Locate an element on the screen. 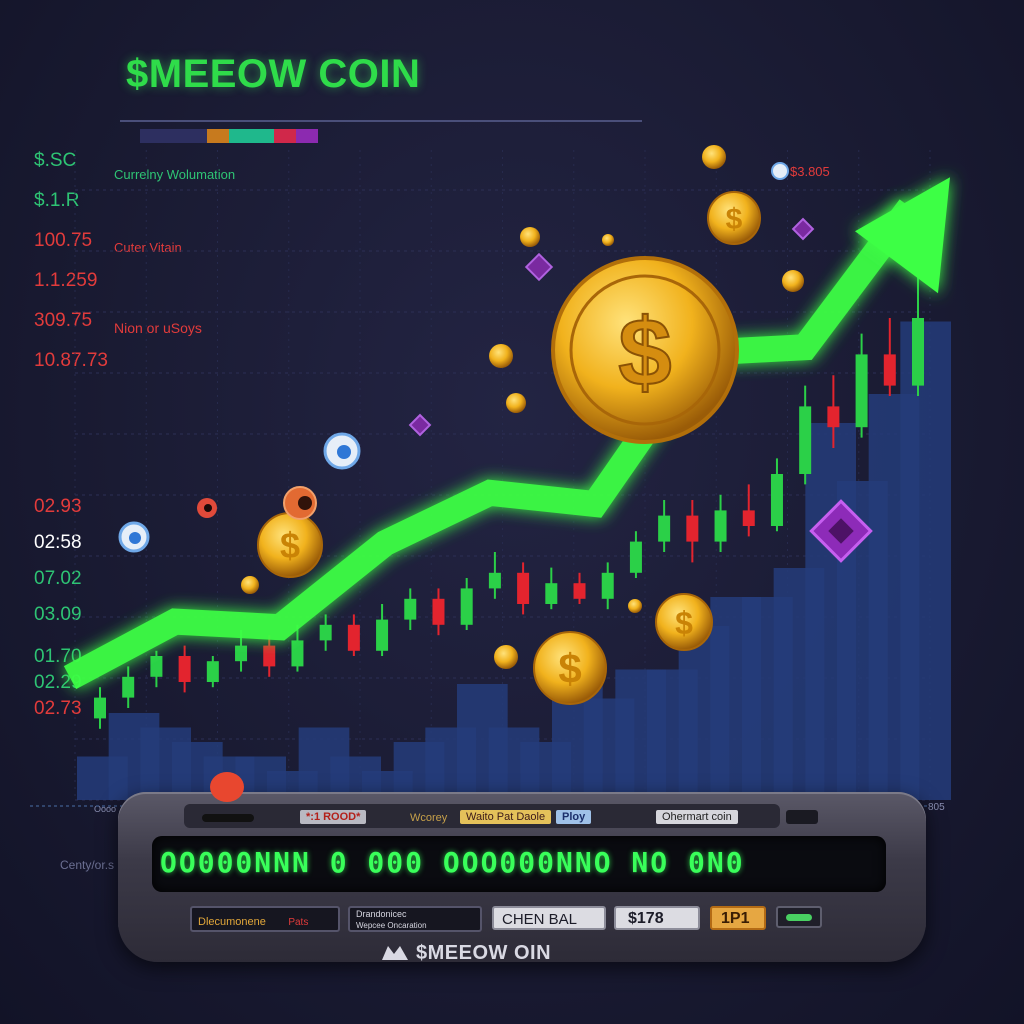 The width and height of the screenshot is (1024, 1024). console-field-1: Dlecumonene Pats is located at coordinates (265, 919).